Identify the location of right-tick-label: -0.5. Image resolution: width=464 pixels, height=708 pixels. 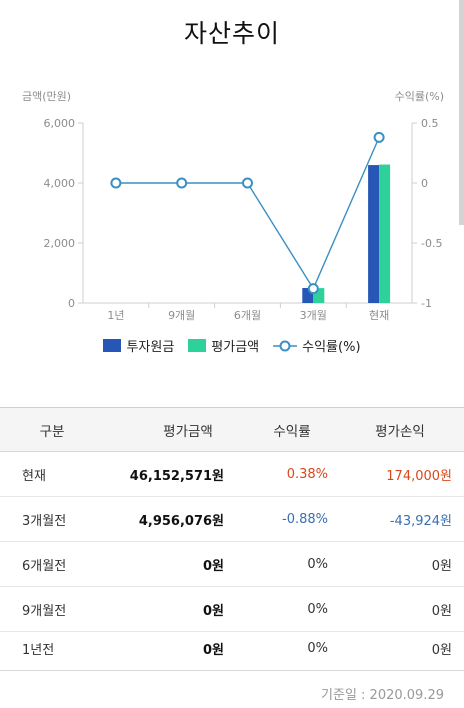
(431, 243).